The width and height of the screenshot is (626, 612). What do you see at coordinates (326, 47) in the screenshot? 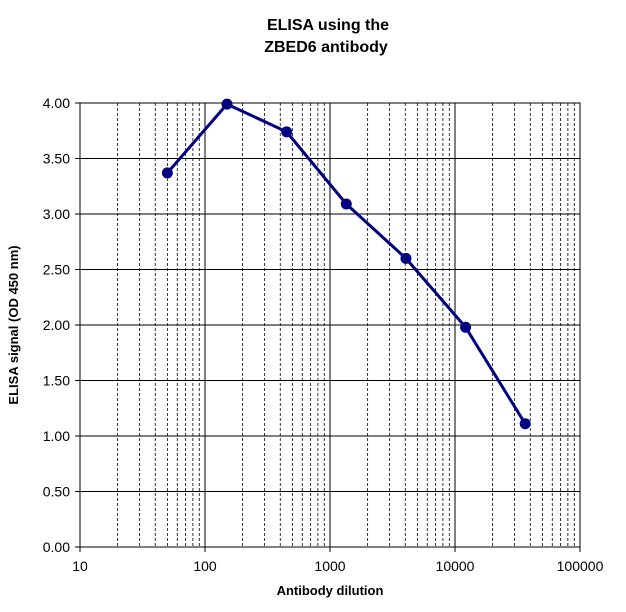
I see `chart-title-line-2: ZBED6 antibody` at bounding box center [326, 47].